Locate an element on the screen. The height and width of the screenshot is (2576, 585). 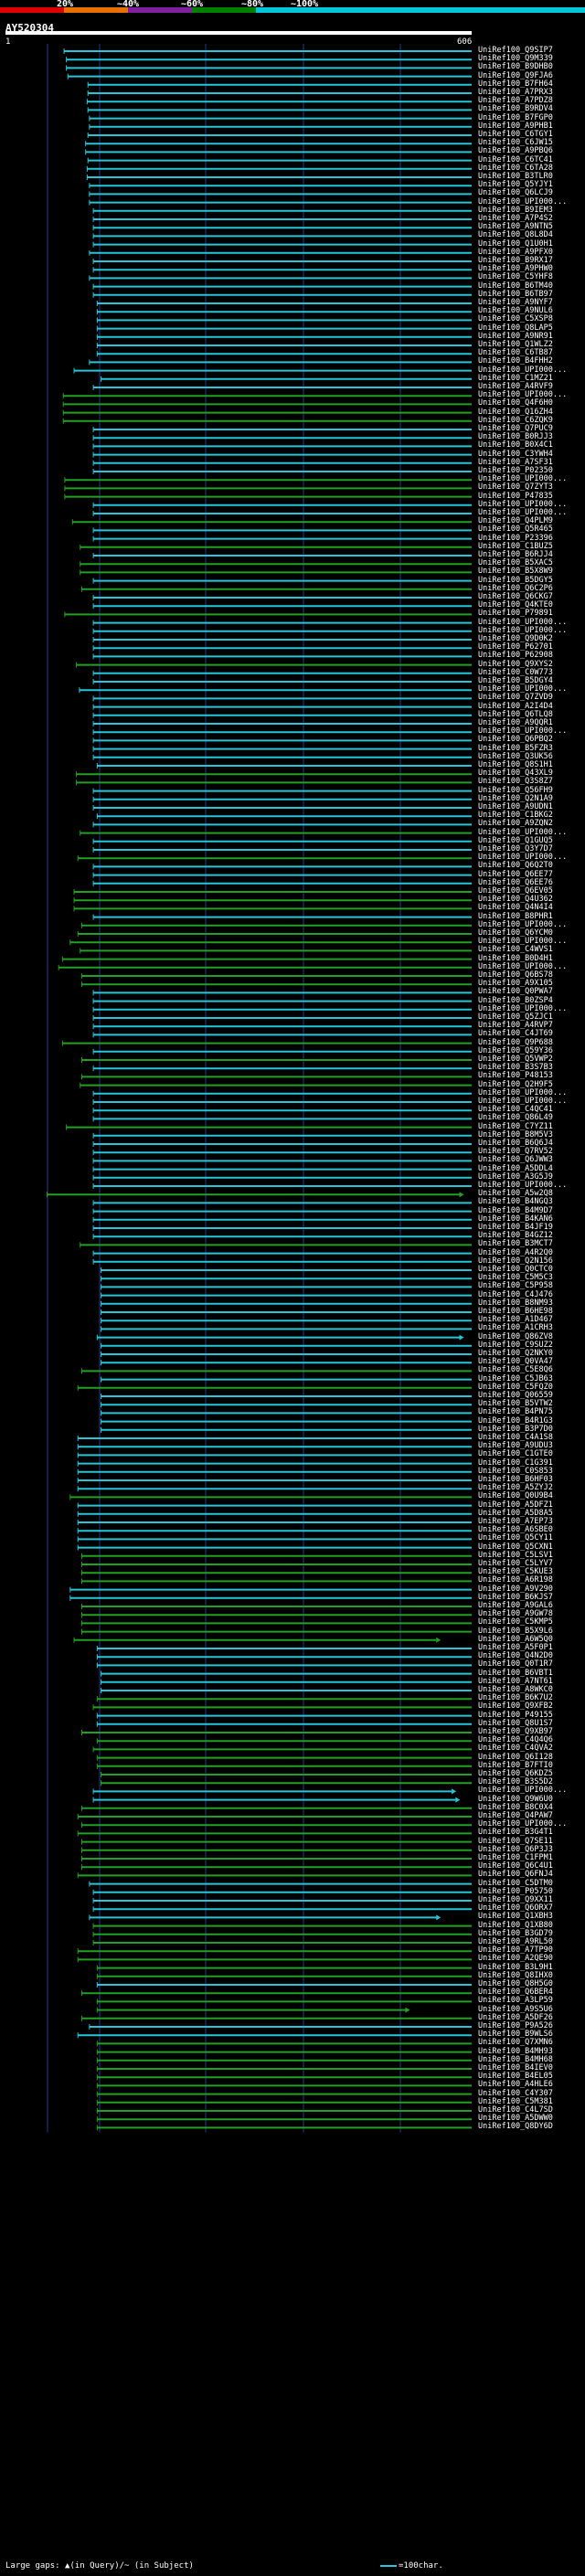
hit-label: UniRef100_C4WVS1 is located at coordinates (515, 950).